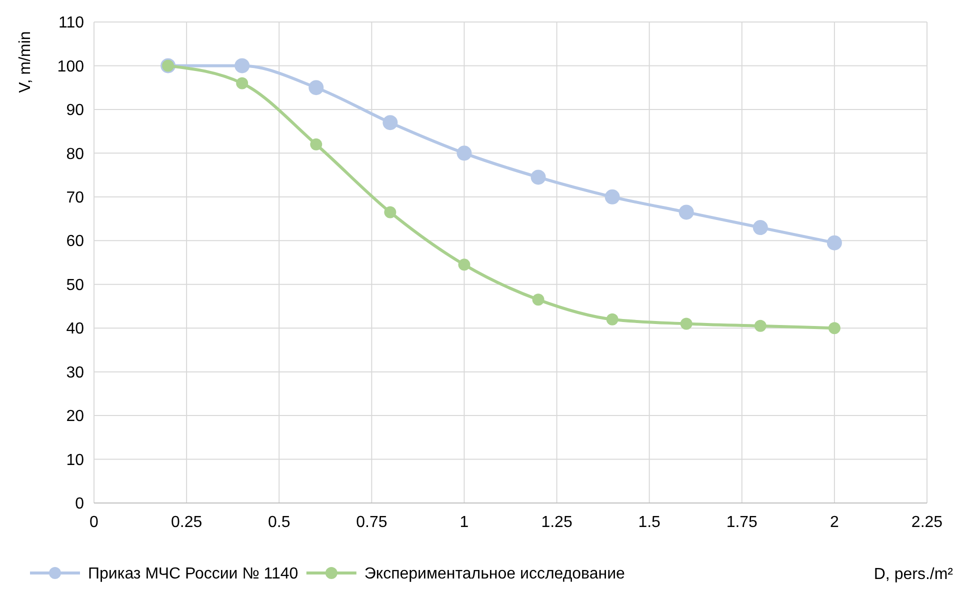 This screenshot has height=591, width=963. I want to click on x-tick-label: 1, so click(464, 522).